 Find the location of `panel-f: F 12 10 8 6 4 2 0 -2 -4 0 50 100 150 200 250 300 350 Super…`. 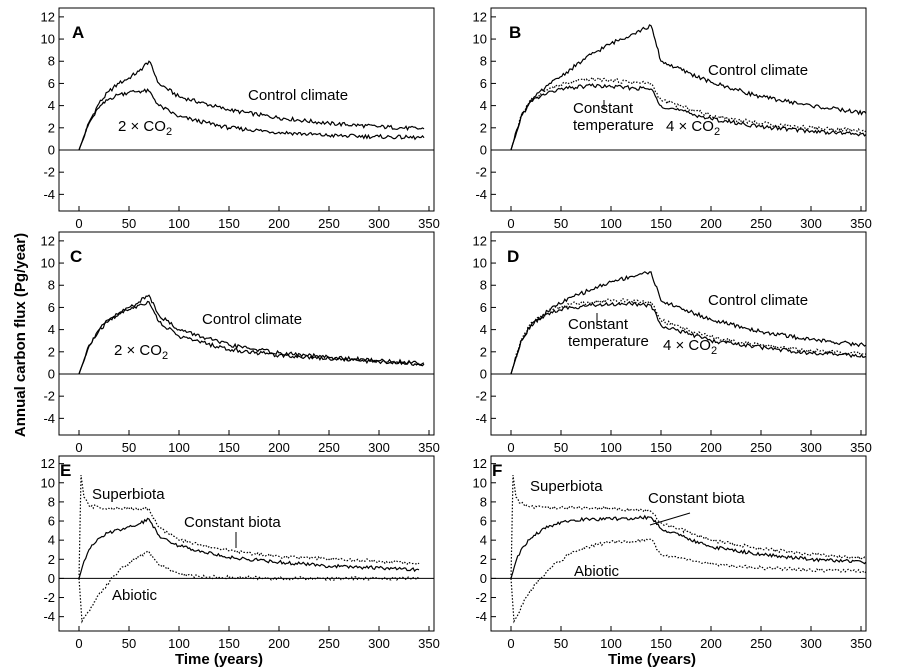

panel-f: F 12 10 8 6 4 2 0 -2 -4 0 50 100 150 200 250 300 350 Super… is located at coordinates (672, 553).